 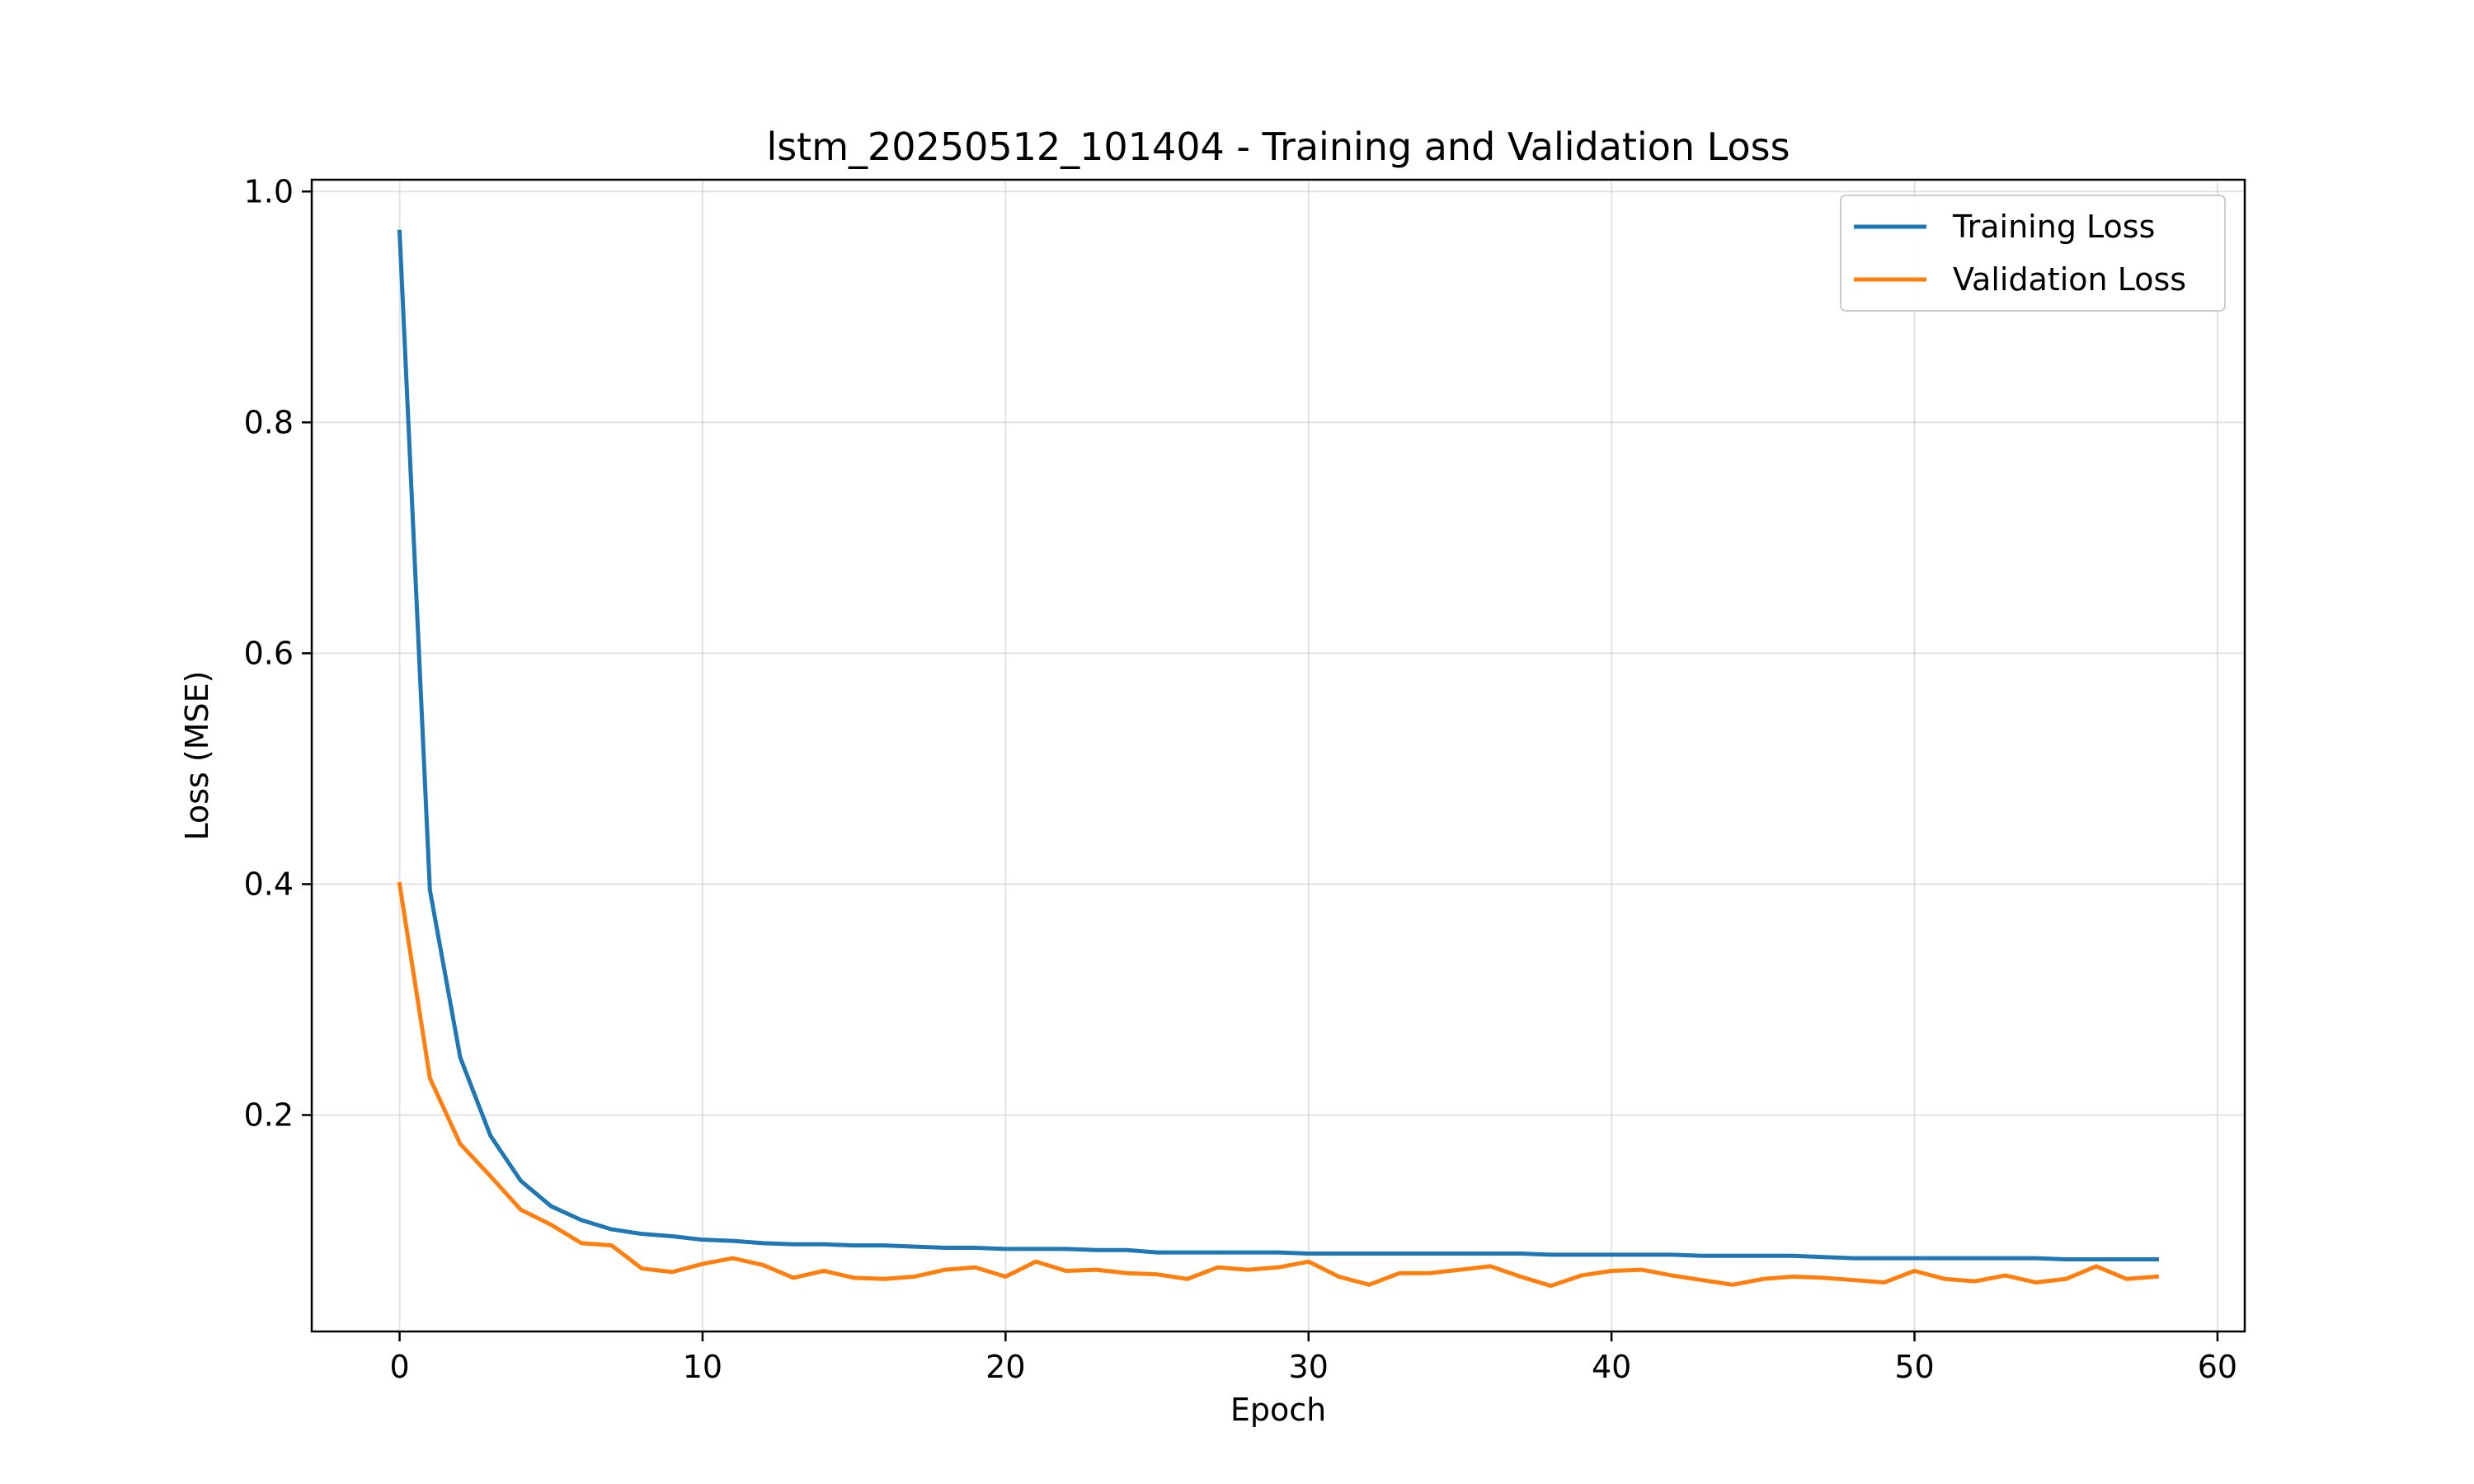 What do you see at coordinates (702, 1367) in the screenshot?
I see `x-tick-label: 10` at bounding box center [702, 1367].